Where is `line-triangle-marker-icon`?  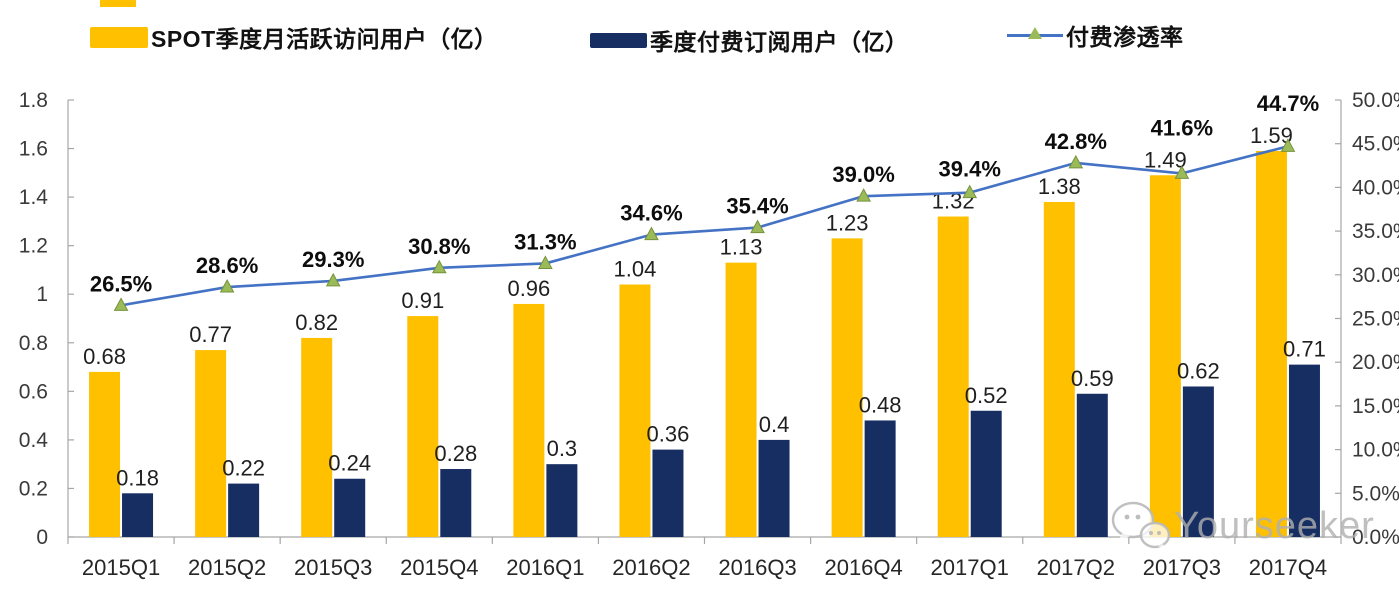 line-triangle-marker-icon is located at coordinates (1035, 35).